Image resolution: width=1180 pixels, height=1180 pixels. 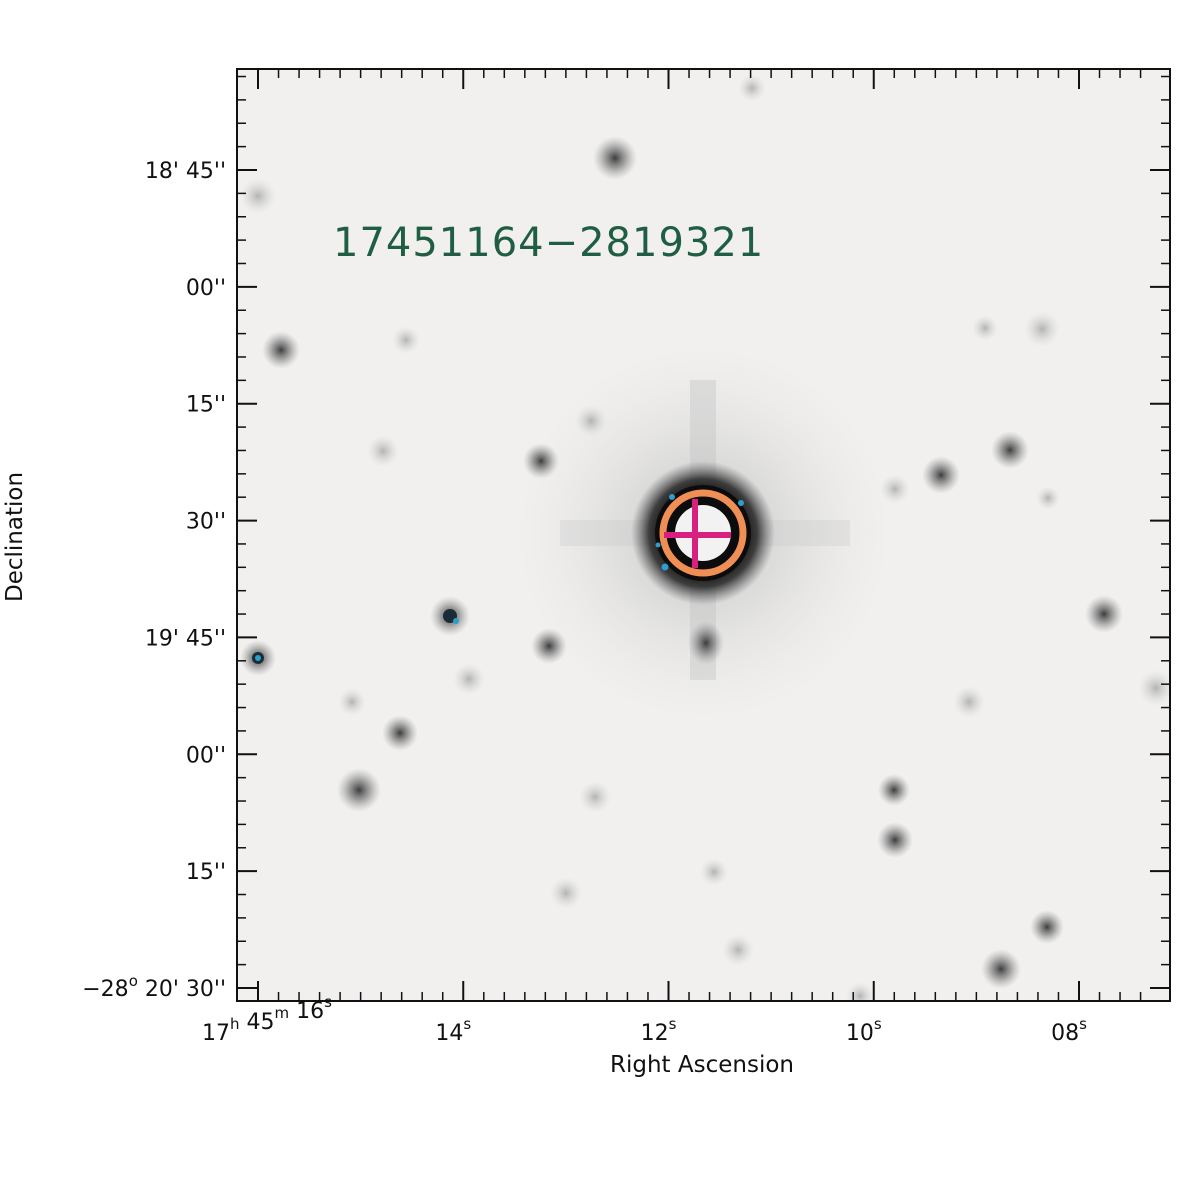 What do you see at coordinates (185, 171) in the screenshot?
I see `dec-tick-label: 18' 45''` at bounding box center [185, 171].